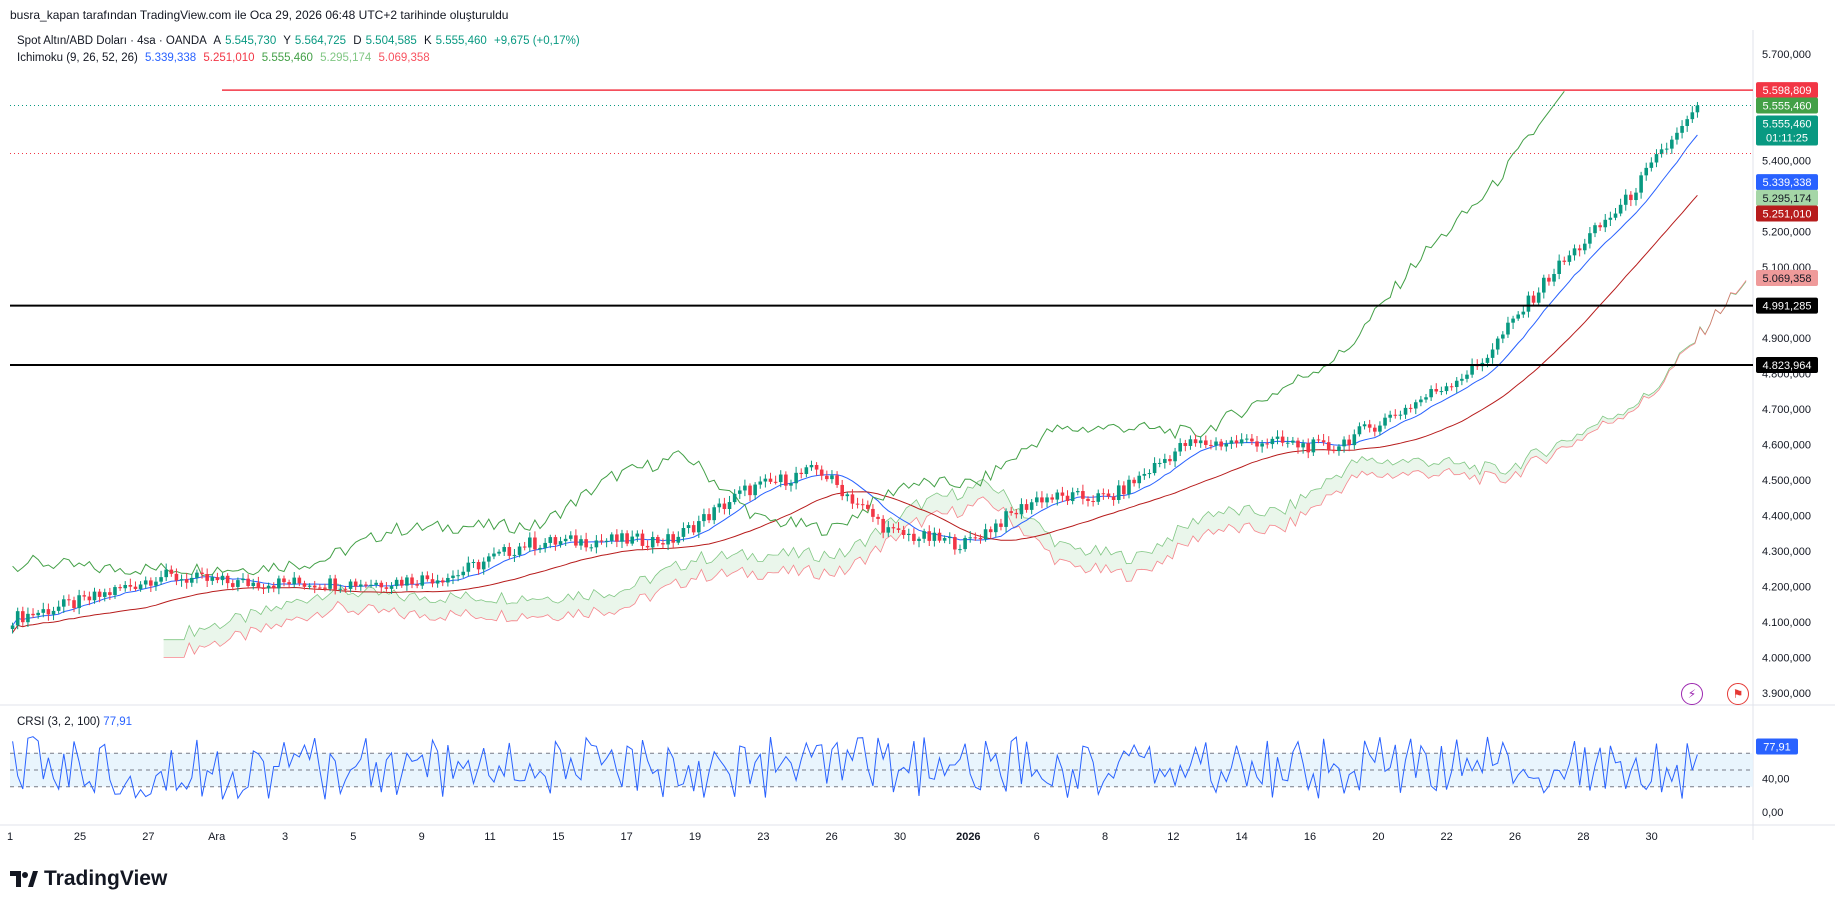 Image resolution: width=1835 pixels, height=909 pixels. Describe the element at coordinates (1692, 694) in the screenshot. I see `lightning-icon: ⚡` at that location.